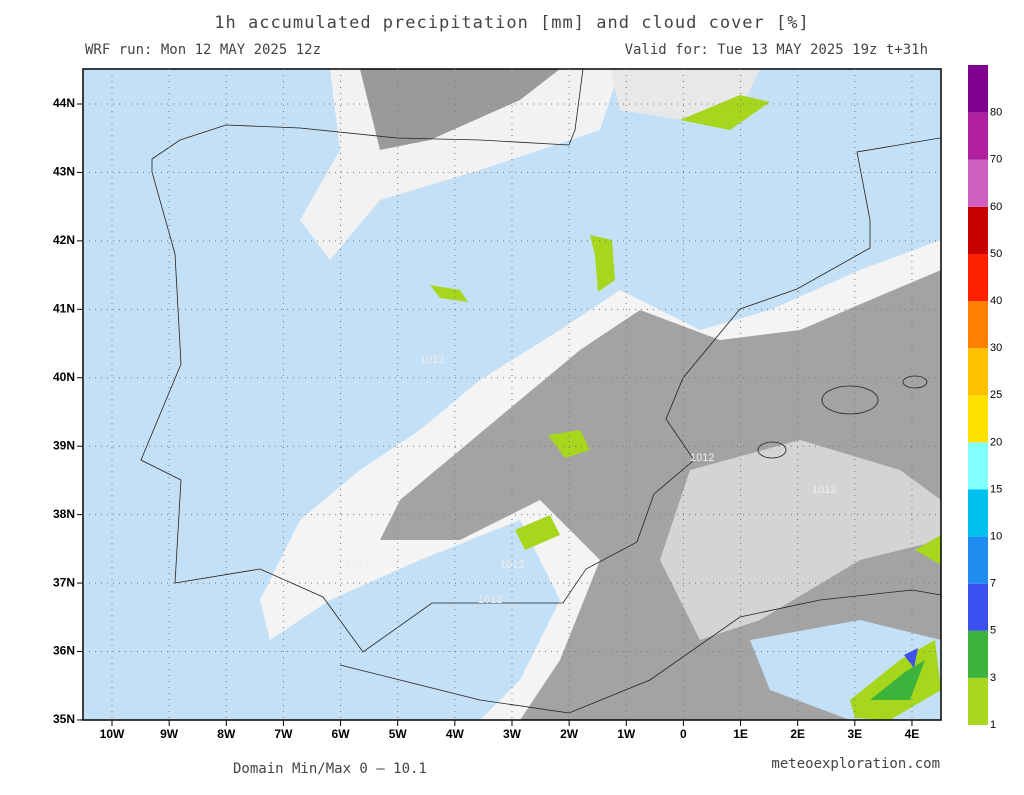  Describe the element at coordinates (569, 734) in the screenshot. I see `lon-label: 2W` at that location.